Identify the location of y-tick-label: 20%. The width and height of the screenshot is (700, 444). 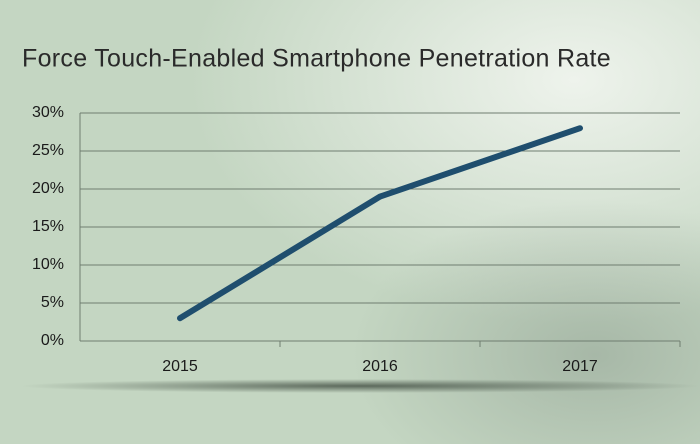
(48, 188).